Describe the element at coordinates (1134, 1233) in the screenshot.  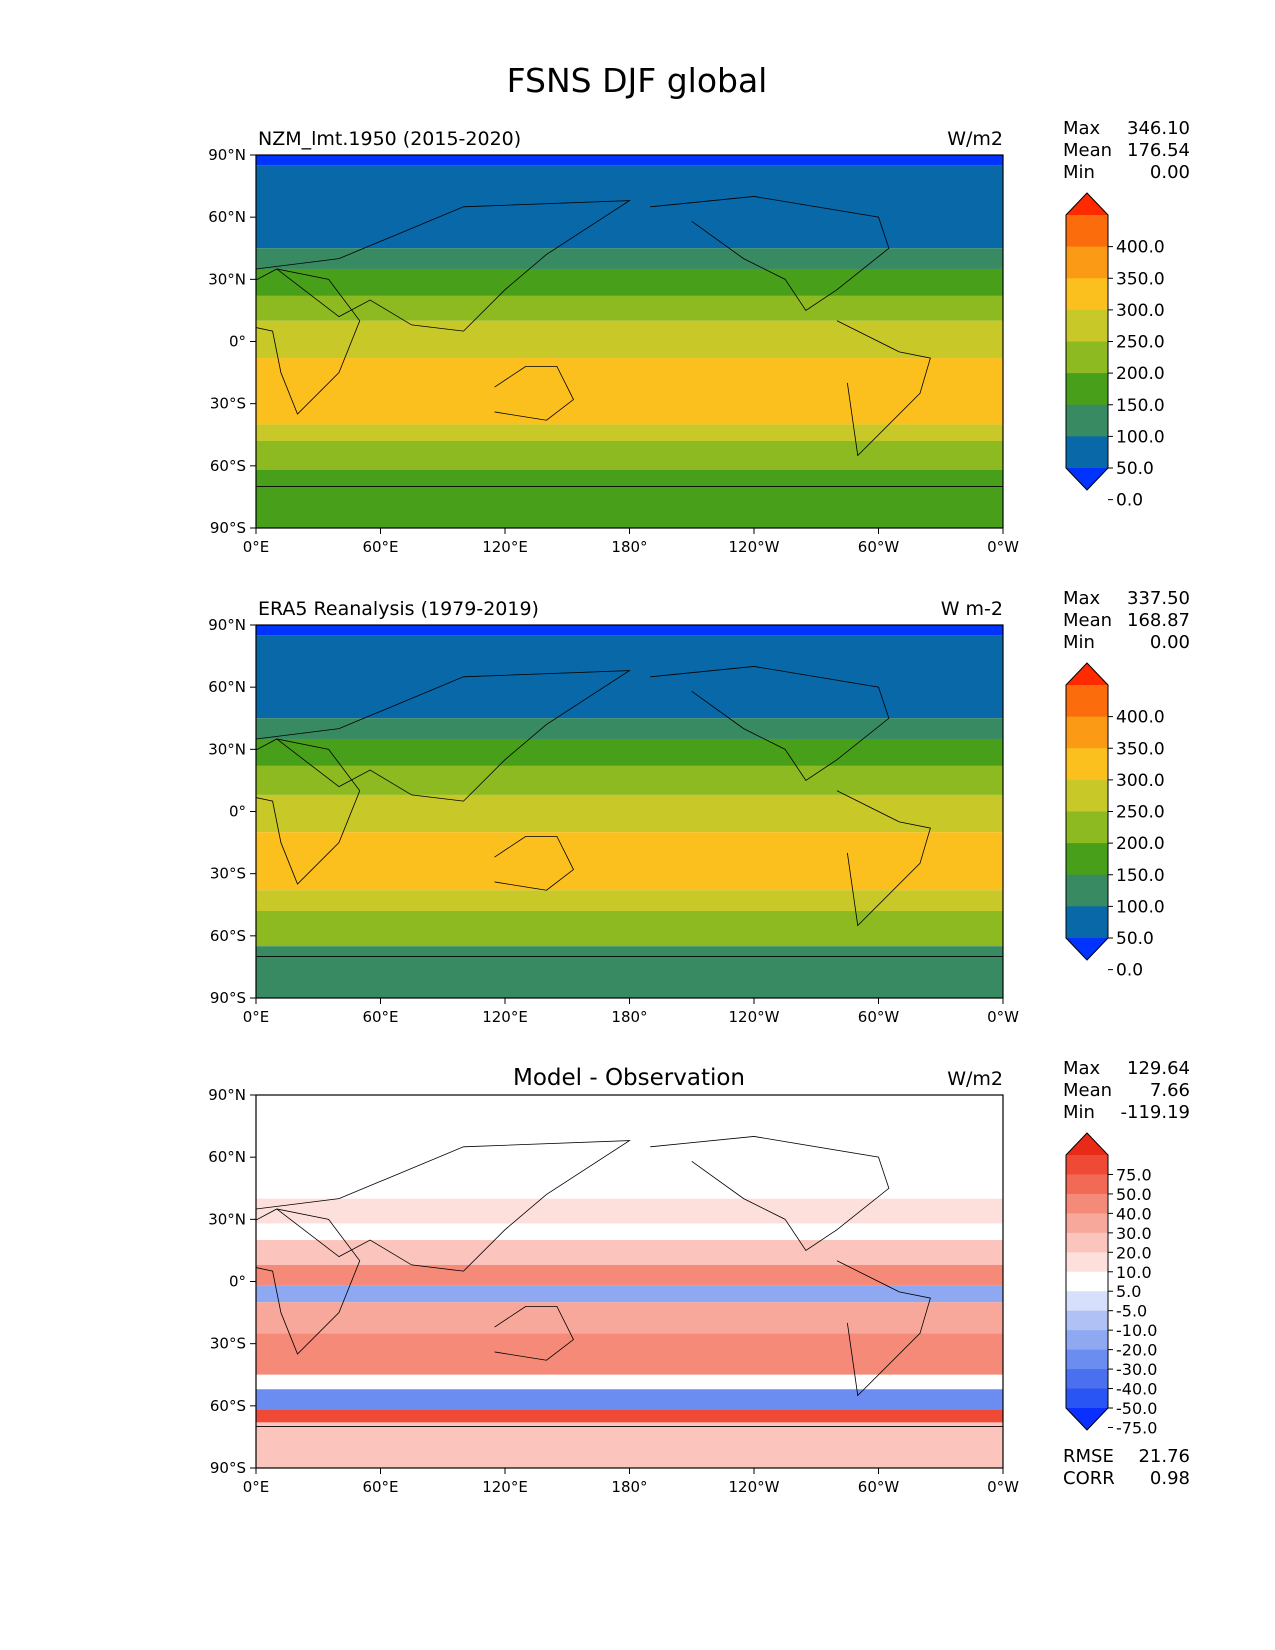
I see `colorbar-tick-label: 30.0` at that location.